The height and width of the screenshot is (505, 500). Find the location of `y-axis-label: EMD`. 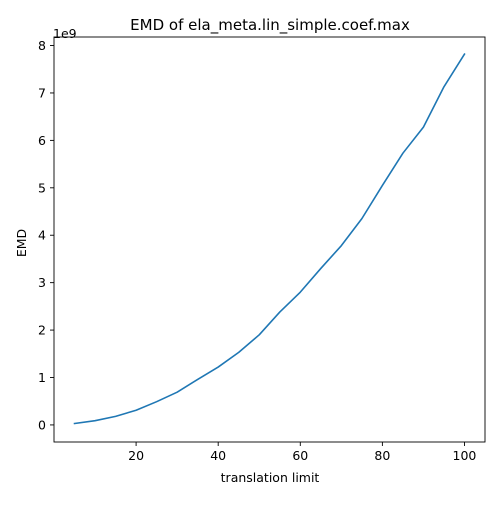

y-axis-label: EMD is located at coordinates (21, 243).